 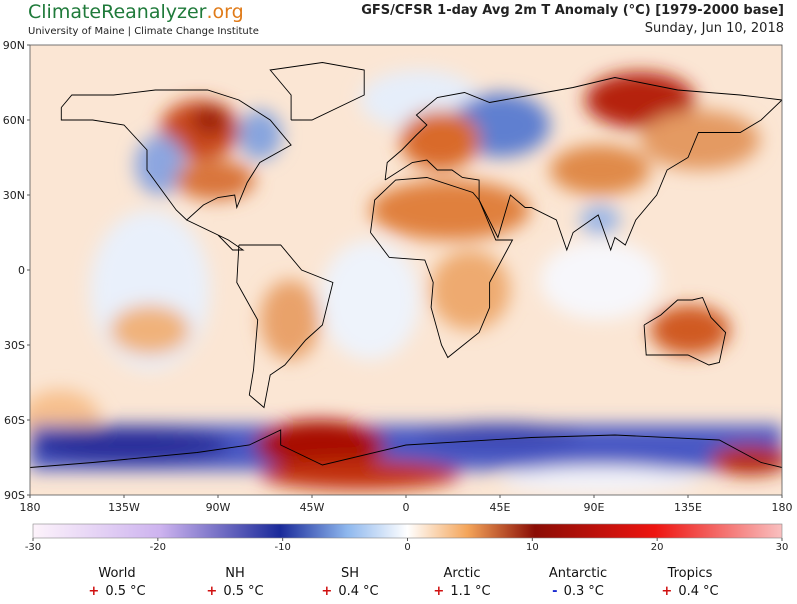 I want to click on stat-name: Antarctic, so click(x=578, y=573).